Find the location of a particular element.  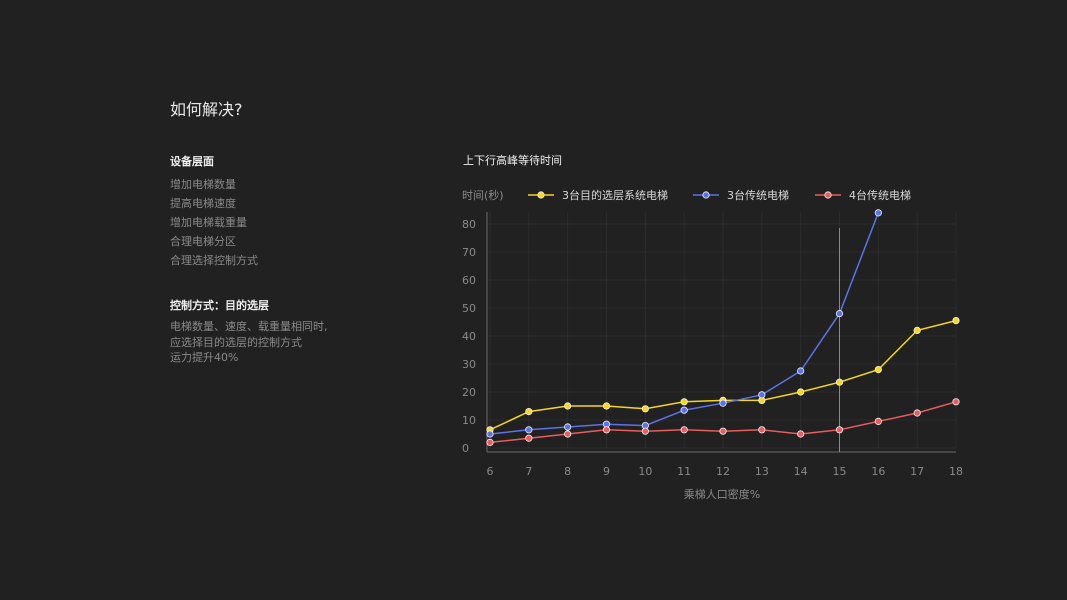

legend-label: 3台传统电梯 is located at coordinates (758, 195).